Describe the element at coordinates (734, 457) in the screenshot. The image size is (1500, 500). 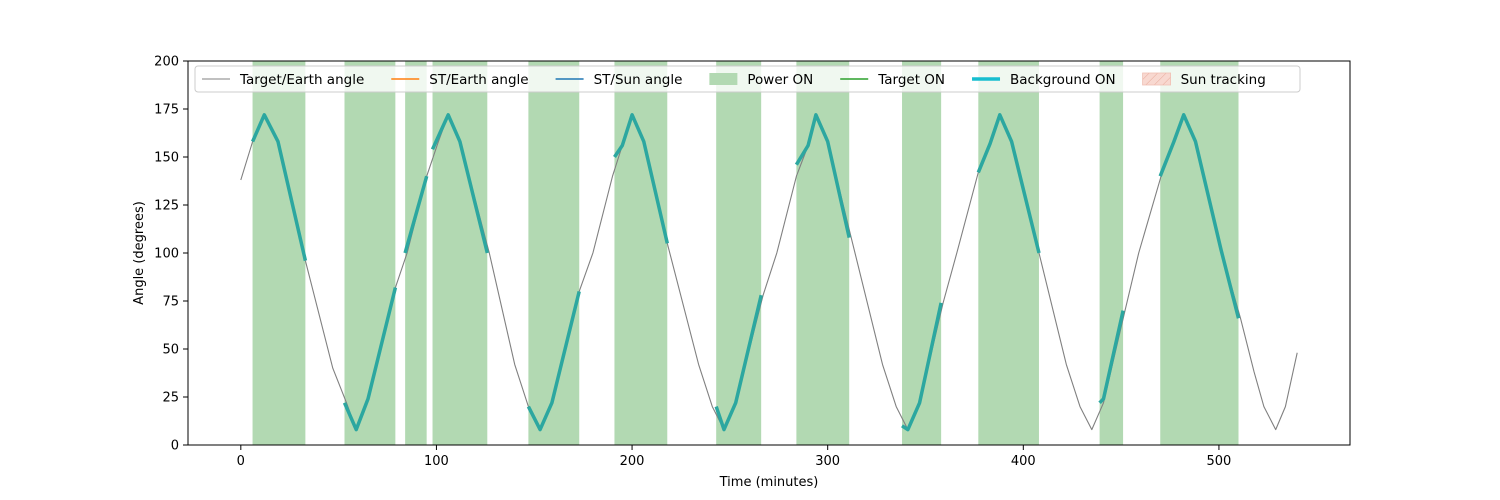
I see `x-axis-ticks: 0 100 200 300 400 500` at that location.